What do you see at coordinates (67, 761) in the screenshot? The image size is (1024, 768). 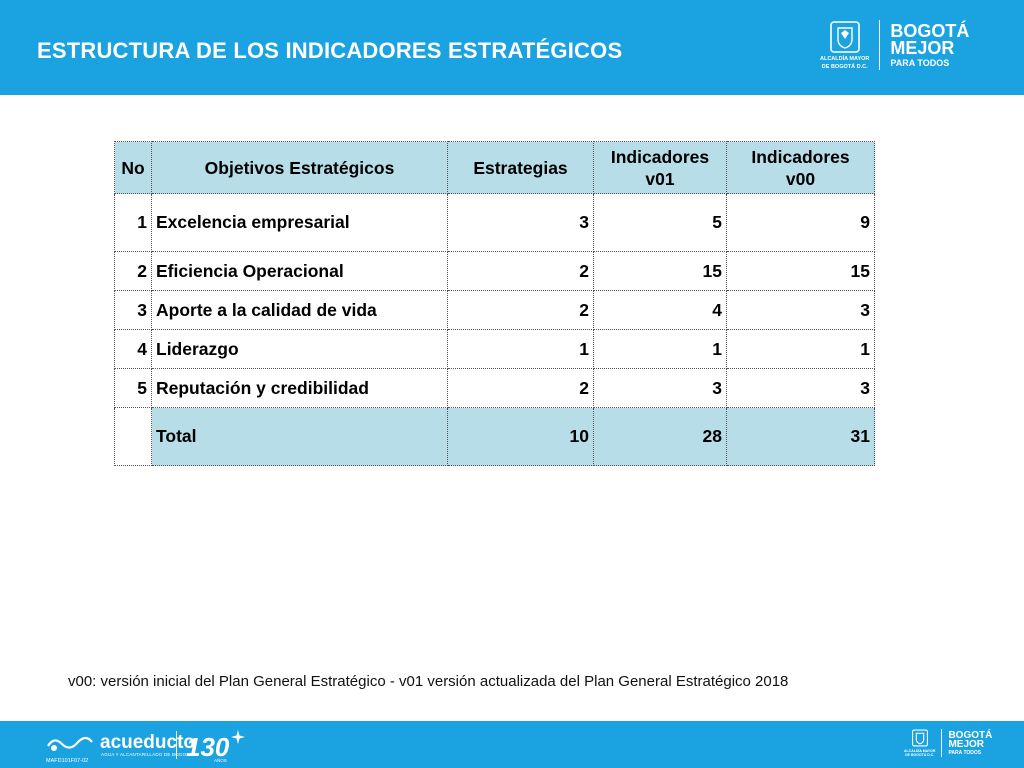 I see `document-code: MAFD101F07-02` at bounding box center [67, 761].